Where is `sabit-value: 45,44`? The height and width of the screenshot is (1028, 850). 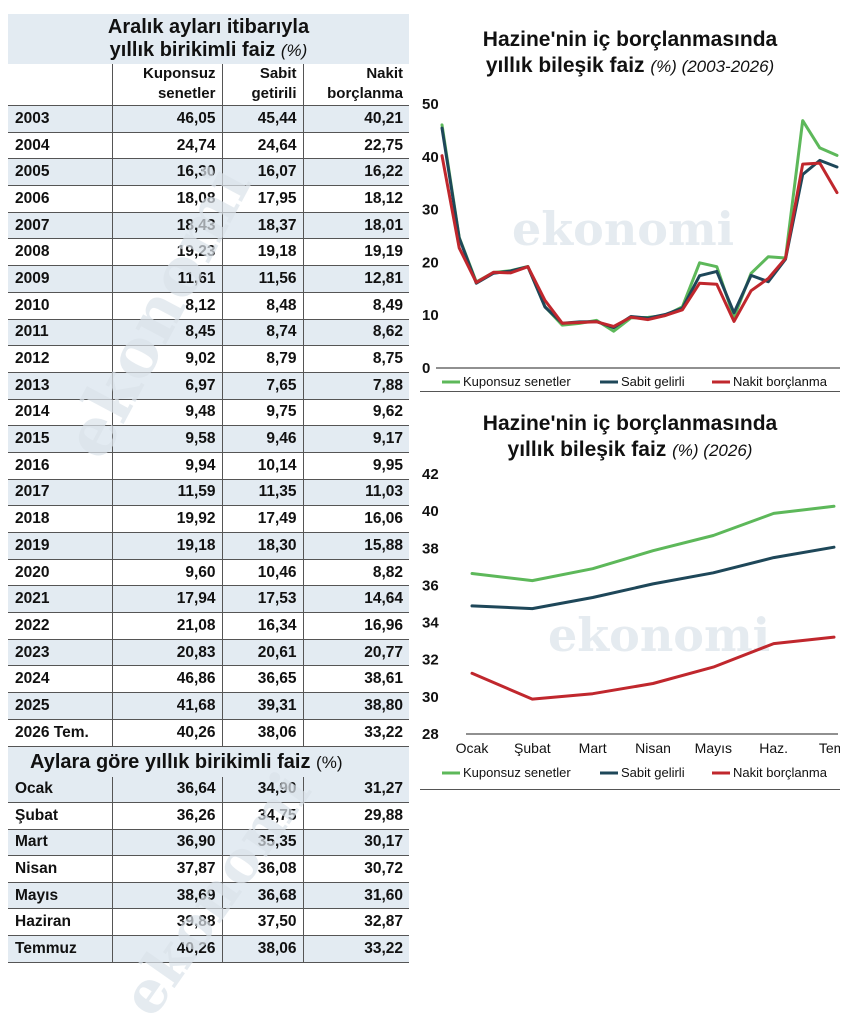 sabit-value: 45,44 is located at coordinates (262, 119).